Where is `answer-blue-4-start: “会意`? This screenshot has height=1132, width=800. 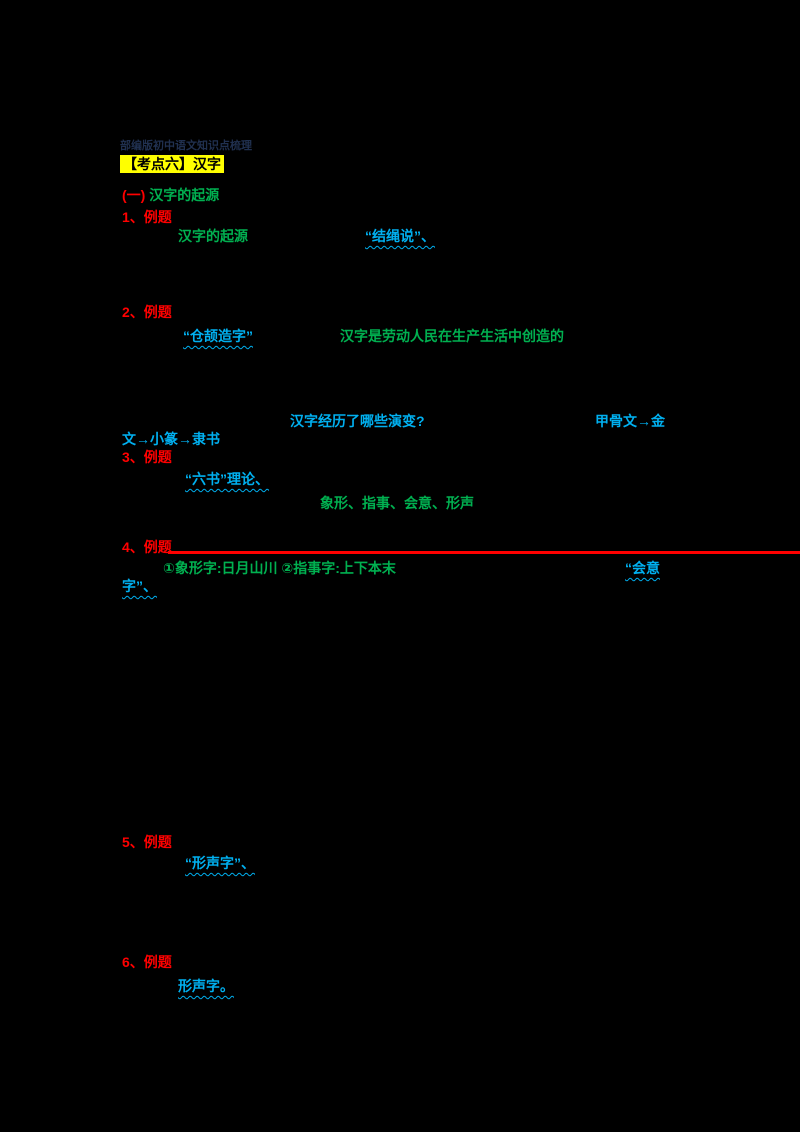 answer-blue-4-start: “会意 is located at coordinates (642, 568).